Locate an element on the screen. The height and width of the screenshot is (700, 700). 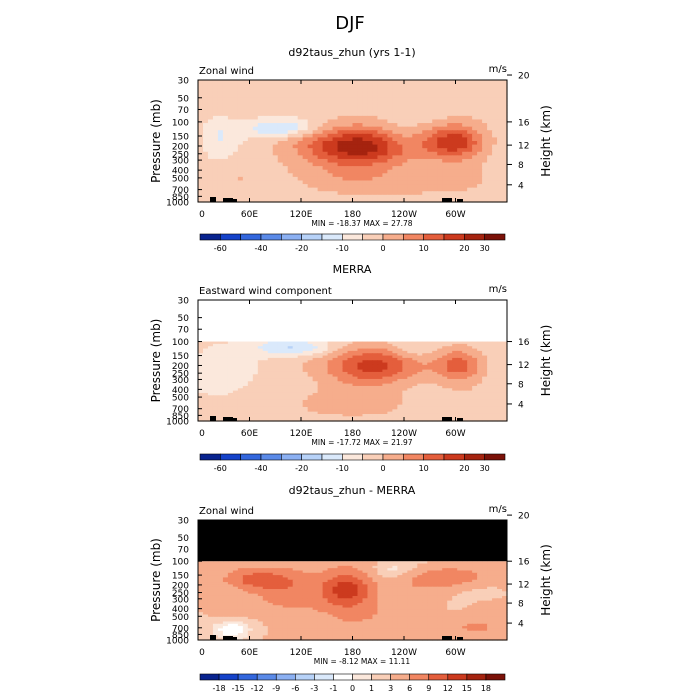
topography is located at coordinates (460, 419).